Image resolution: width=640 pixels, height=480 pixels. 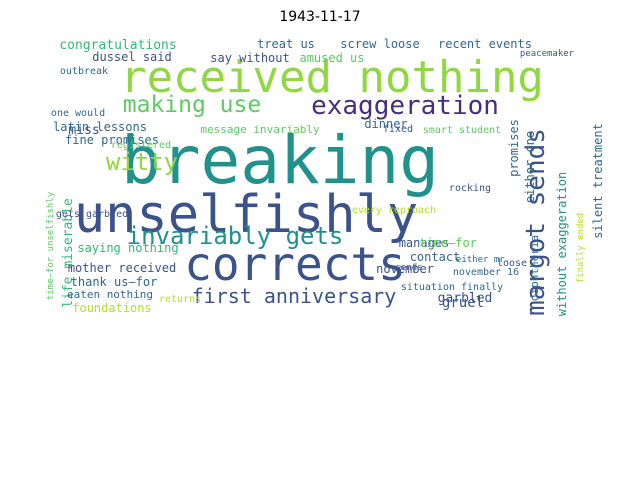 I want to click on word-cloud-word: first anniversary, so click(x=294, y=296).